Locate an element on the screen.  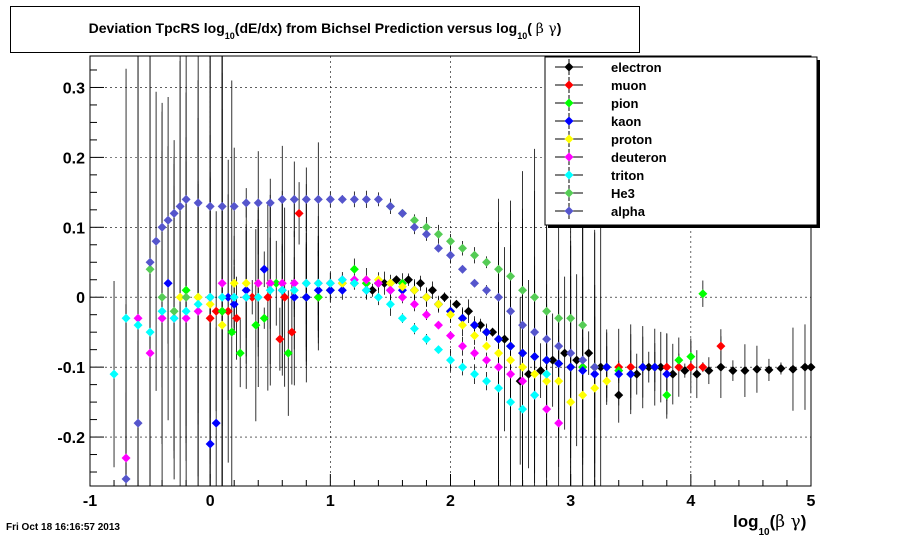
x-tick-label: 3 is located at coordinates (570, 501).